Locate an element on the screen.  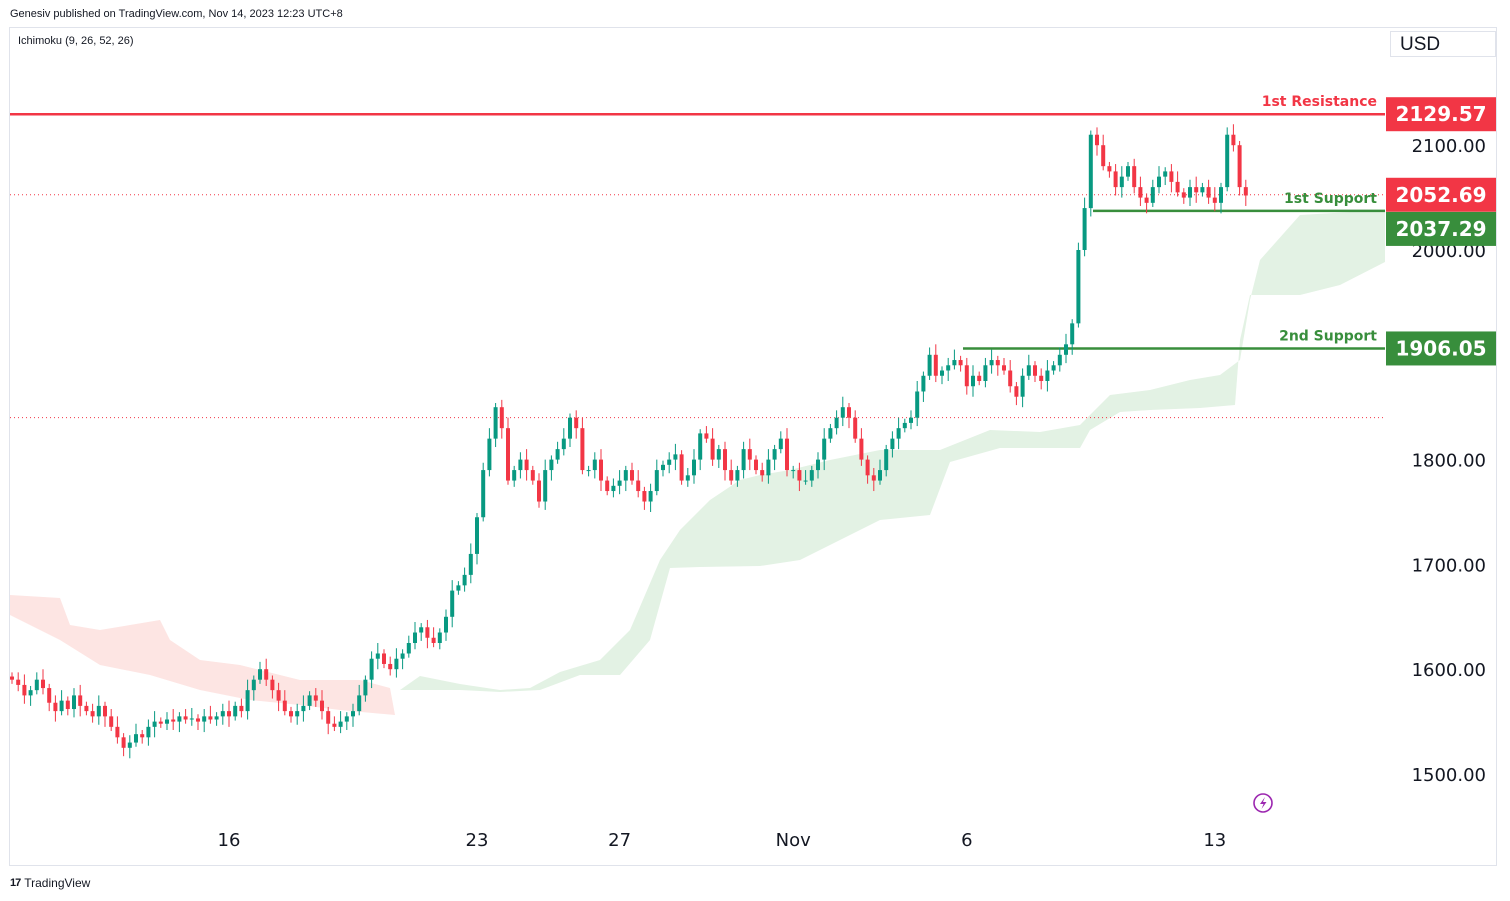
lightning-event-icon is located at coordinates (1263, 803).